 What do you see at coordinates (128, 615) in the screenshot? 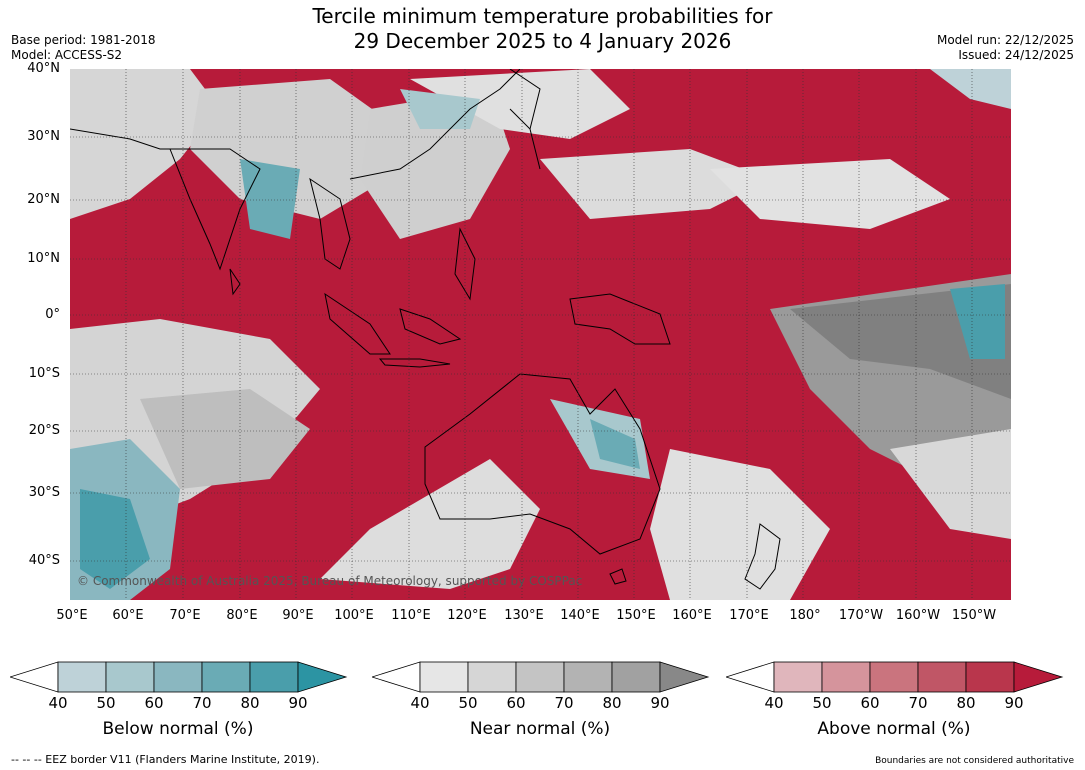
I see `longitude-label: 60°E` at bounding box center [128, 615].